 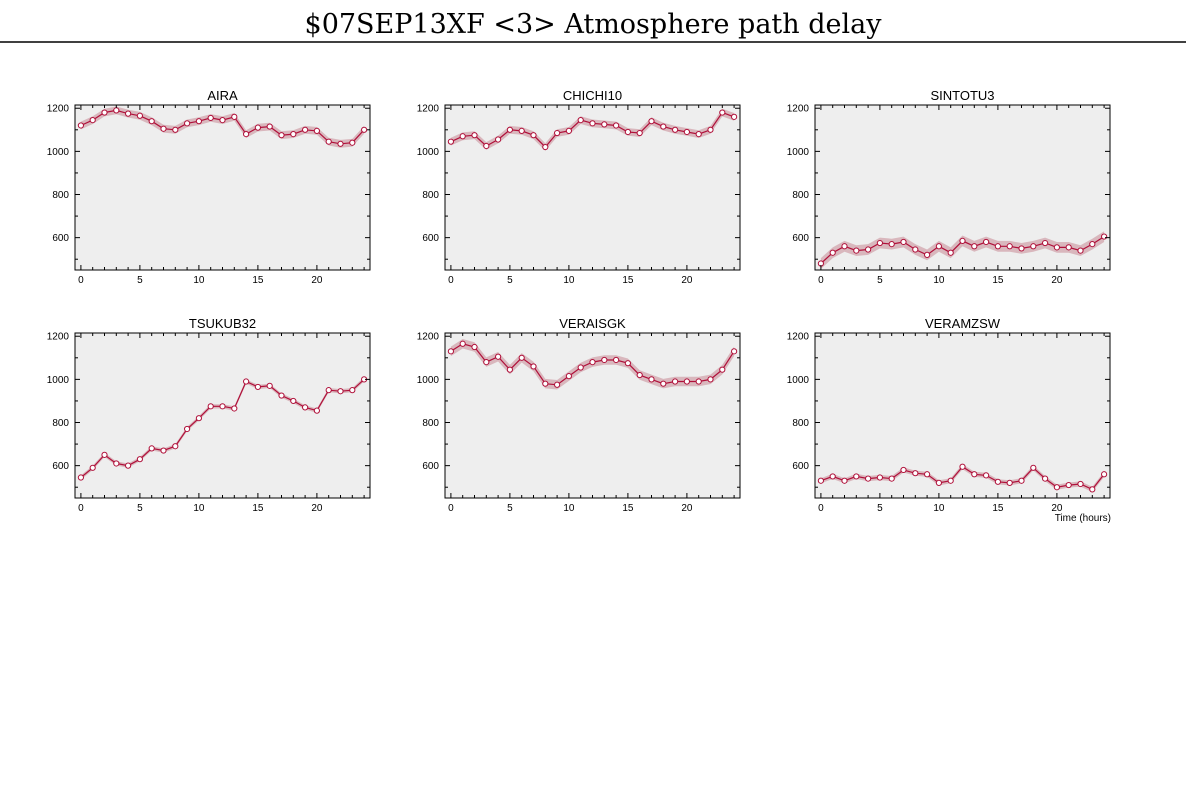 What do you see at coordinates (579, 187) in the screenshot?
I see `panel-chichi10: CHICHI10 600 800 1000 1200 0 5 10 15 20` at bounding box center [579, 187].